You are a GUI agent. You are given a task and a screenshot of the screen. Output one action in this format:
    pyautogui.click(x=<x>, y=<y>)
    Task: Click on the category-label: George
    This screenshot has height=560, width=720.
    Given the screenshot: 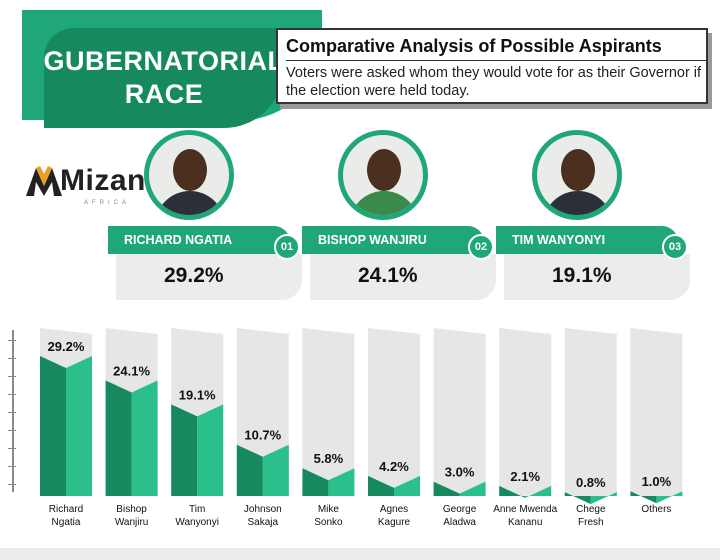 What is the action you would take?
    pyautogui.click(x=460, y=509)
    